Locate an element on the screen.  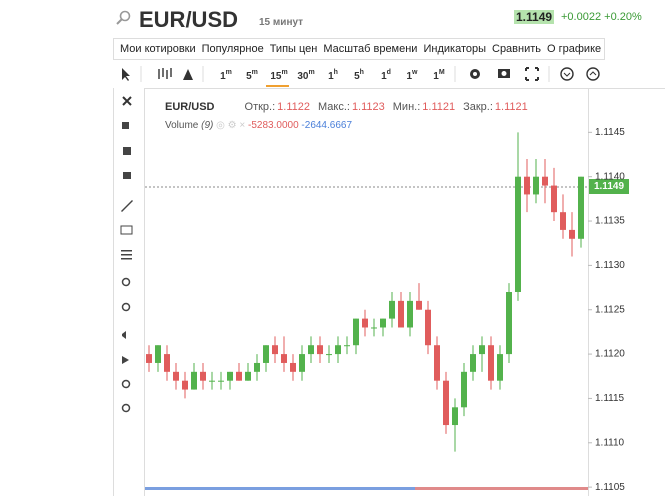
menu-item: Популярное is located at coordinates (232, 49).